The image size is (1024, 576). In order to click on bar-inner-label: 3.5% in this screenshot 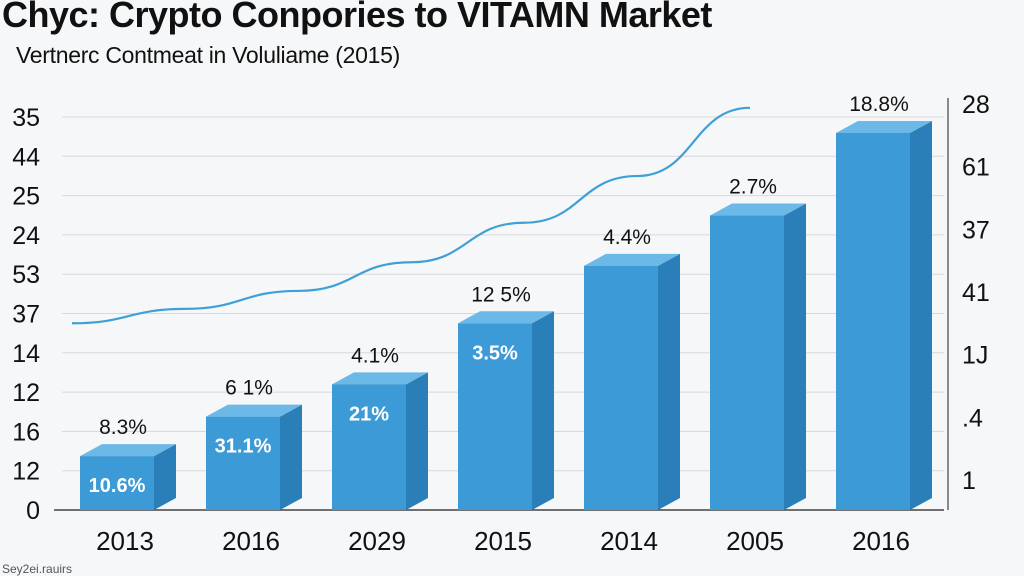, I will do `click(495, 353)`.